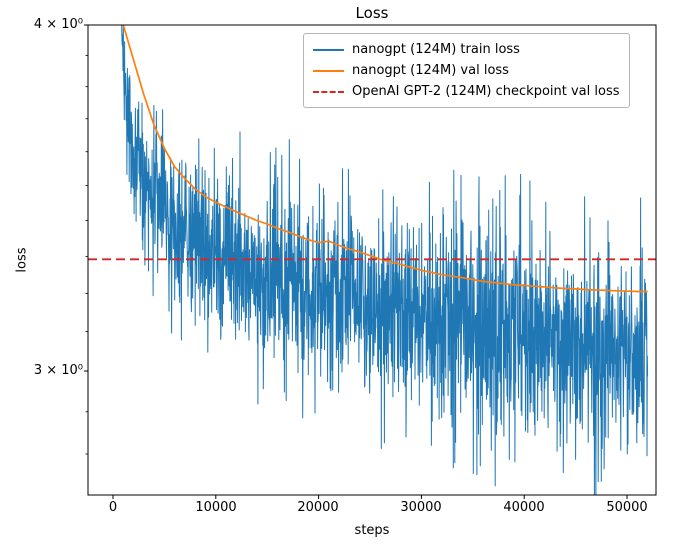  Describe the element at coordinates (22, 260) in the screenshot. I see `y-axis-label: loss` at that location.